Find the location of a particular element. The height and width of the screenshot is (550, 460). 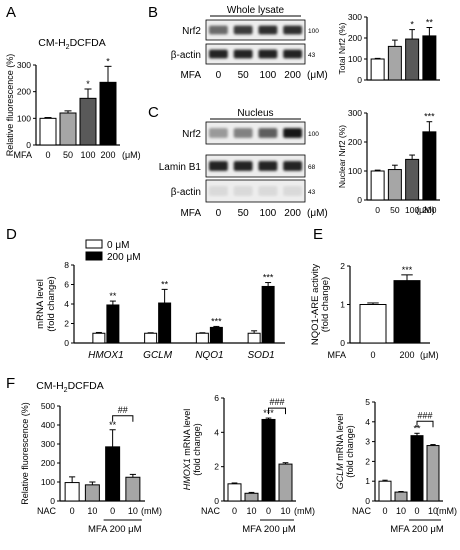

x-tick-label: HMOX1 is located at coordinates (106, 355).